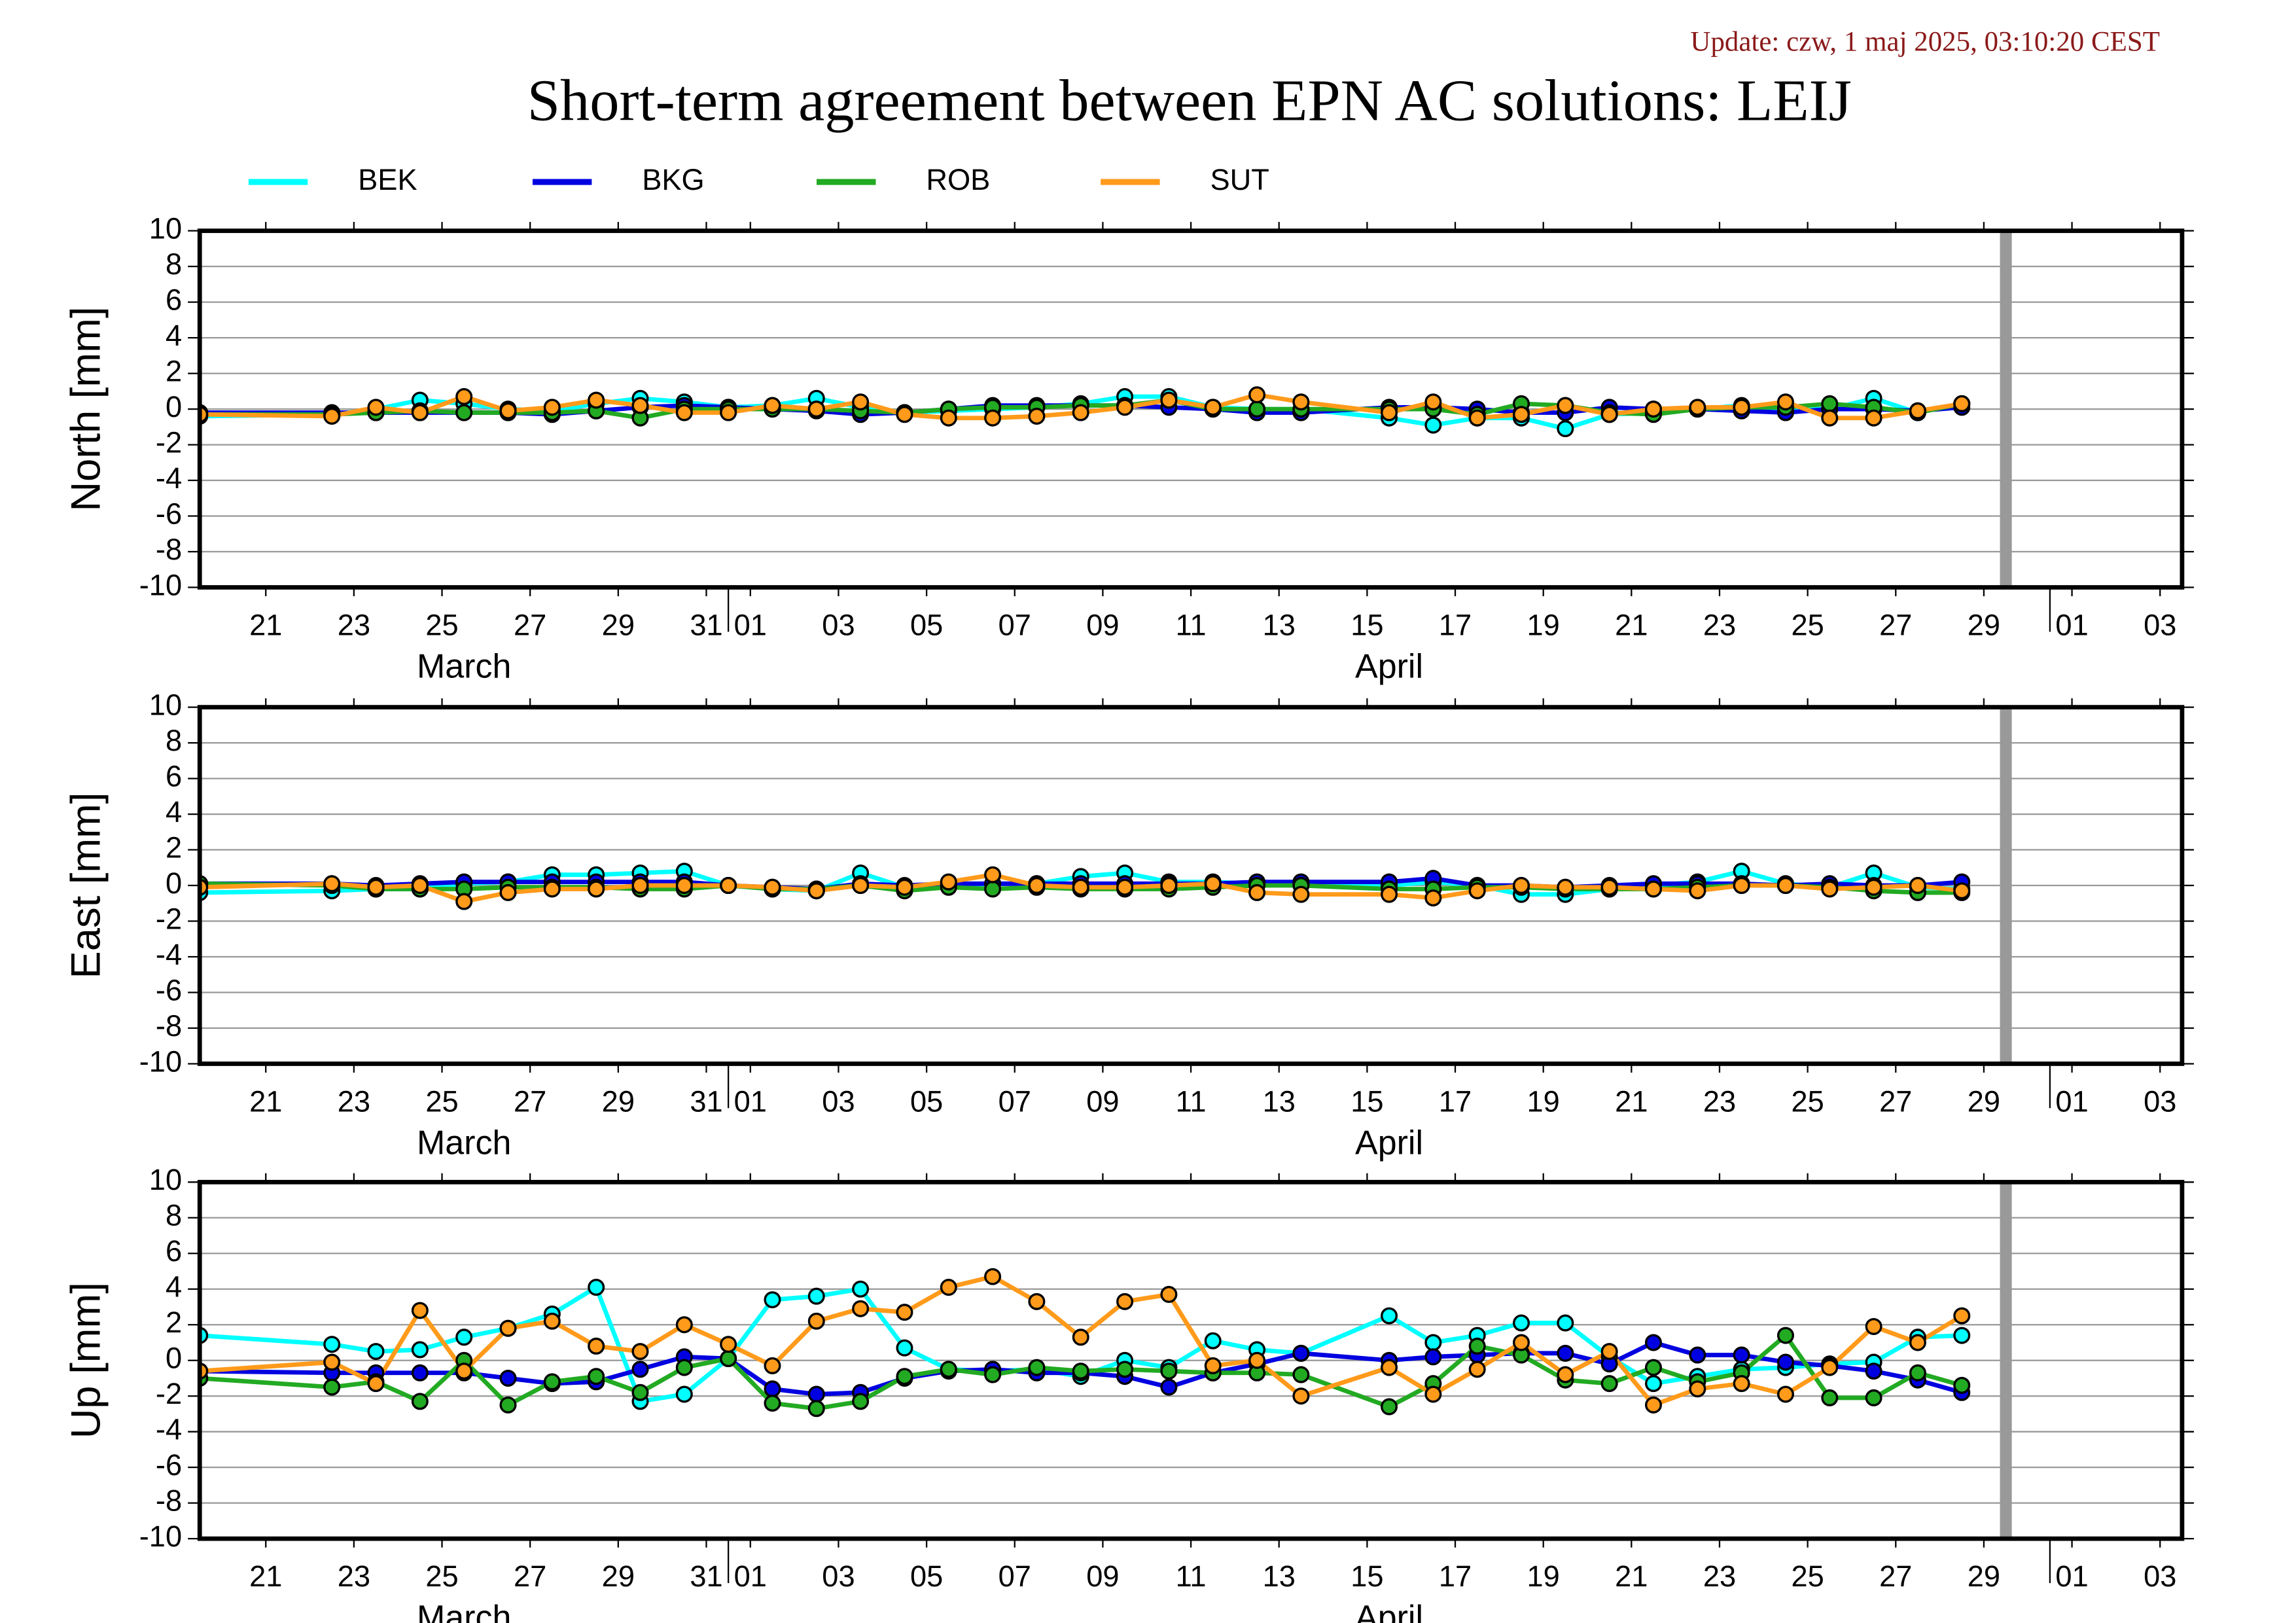 The width and height of the screenshot is (2296, 1623). Describe the element at coordinates (958, 179) in the screenshot. I see `legend-label: ROB` at that location.